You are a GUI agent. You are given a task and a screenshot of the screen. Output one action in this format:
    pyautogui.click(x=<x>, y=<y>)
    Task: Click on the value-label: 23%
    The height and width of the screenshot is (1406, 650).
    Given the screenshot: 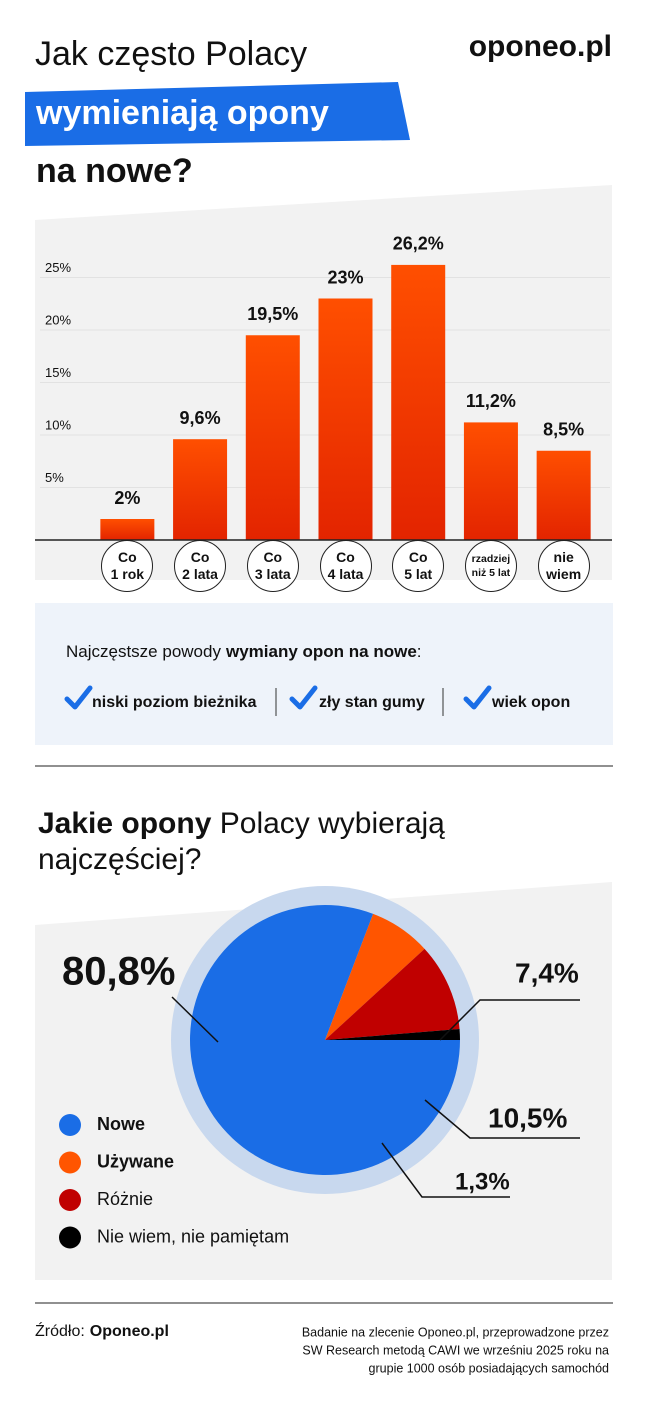 What is the action you would take?
    pyautogui.click(x=345, y=277)
    